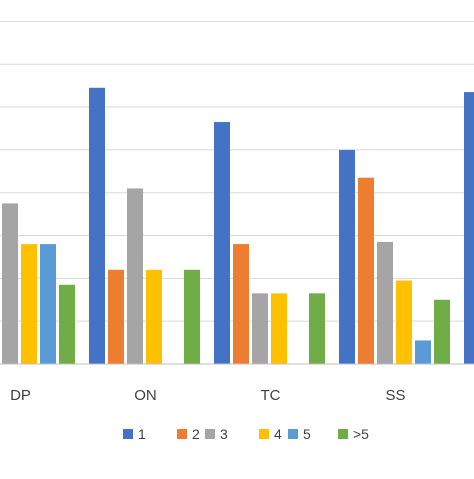  What do you see at coordinates (145, 395) in the screenshot?
I see `category-label-on: ON` at bounding box center [145, 395].